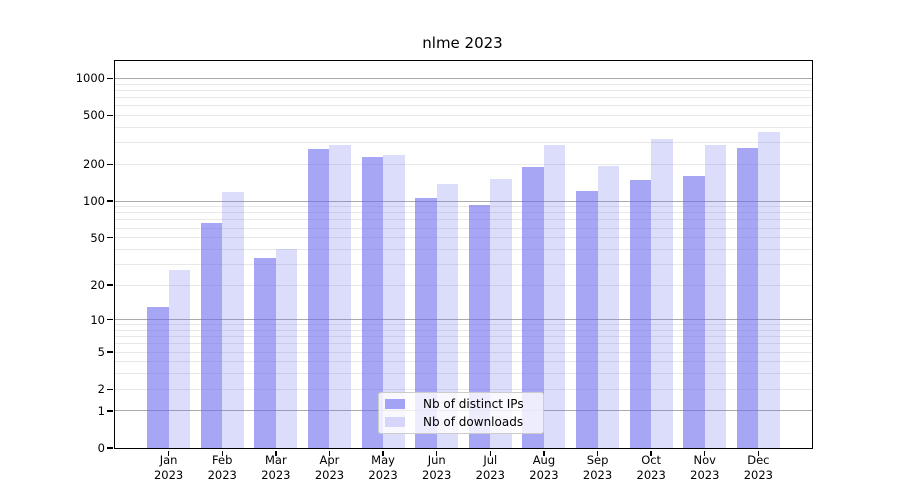 The width and height of the screenshot is (900, 500). Describe the element at coordinates (462, 43) in the screenshot. I see `chart-title: nlme 2023` at that location.